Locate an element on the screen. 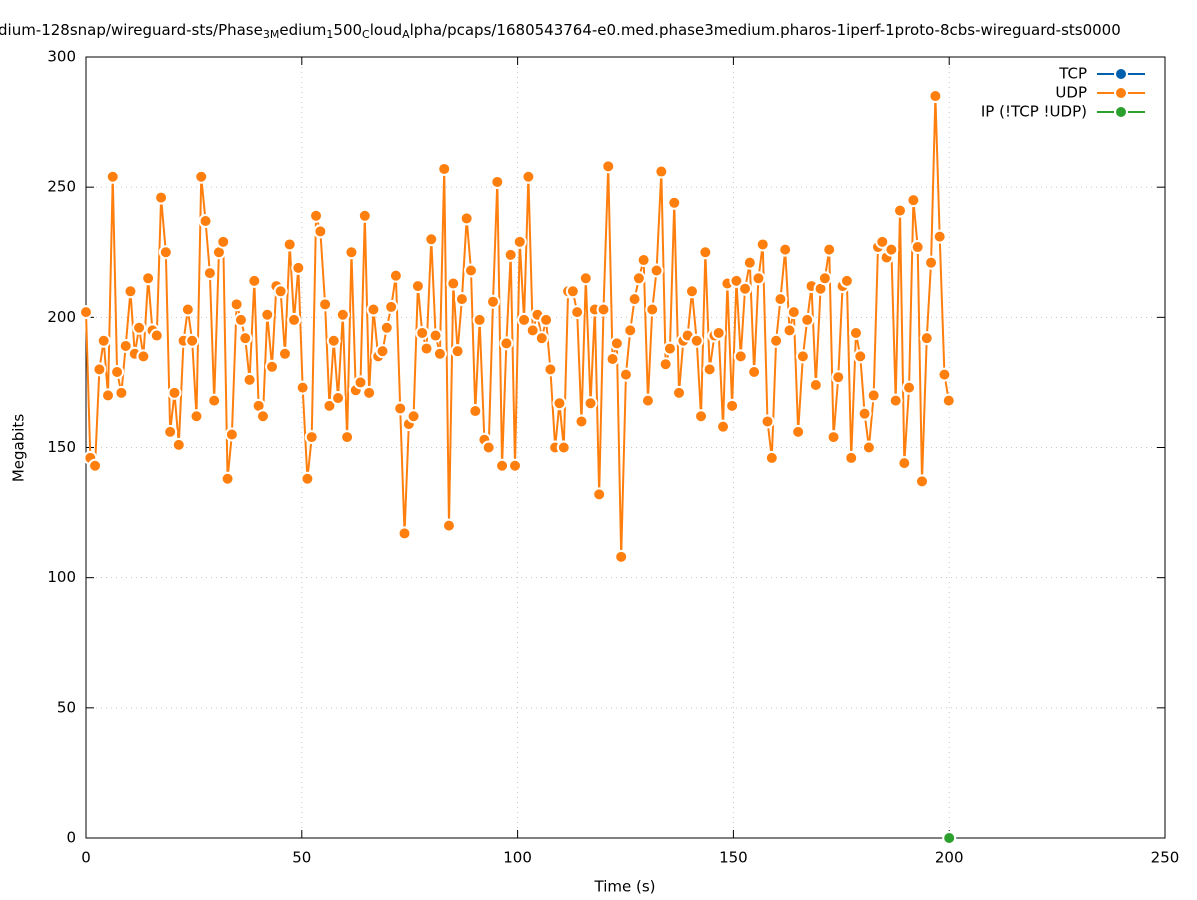 This screenshot has height=900, width=1197. y-tick-label: 50 is located at coordinates (66, 707).